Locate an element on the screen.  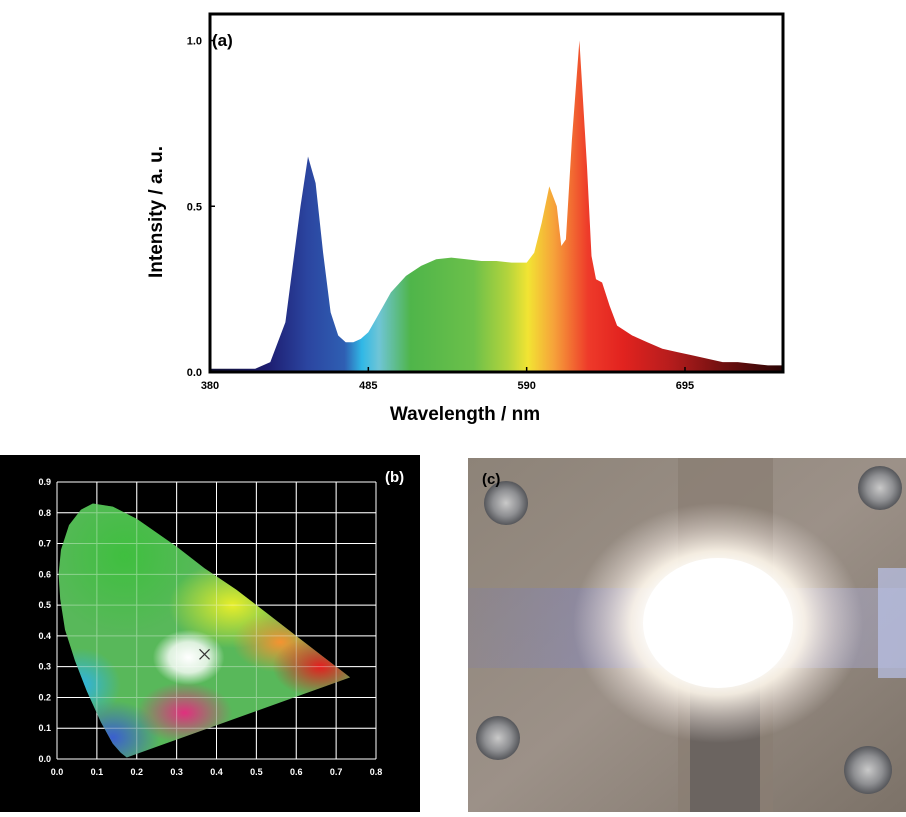
y-tick-label: 0.1 is located at coordinates (44, 728).